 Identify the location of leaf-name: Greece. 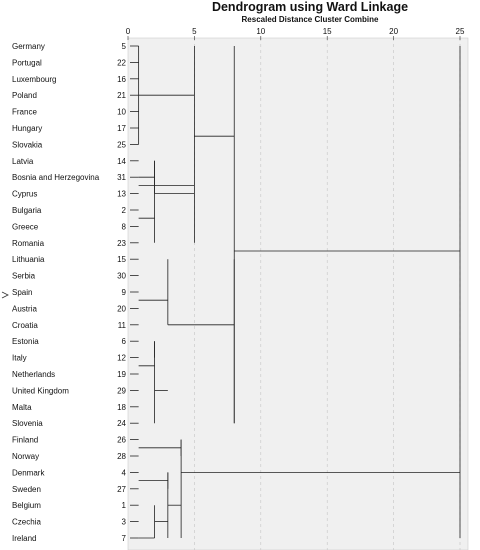
(25, 226).